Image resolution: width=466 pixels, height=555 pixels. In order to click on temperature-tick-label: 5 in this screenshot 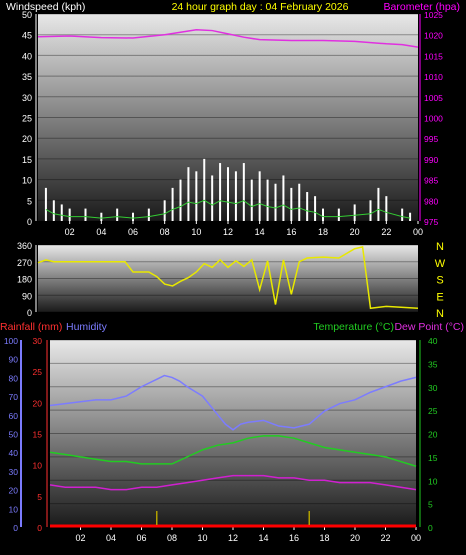, I will do `click(430, 505)`.